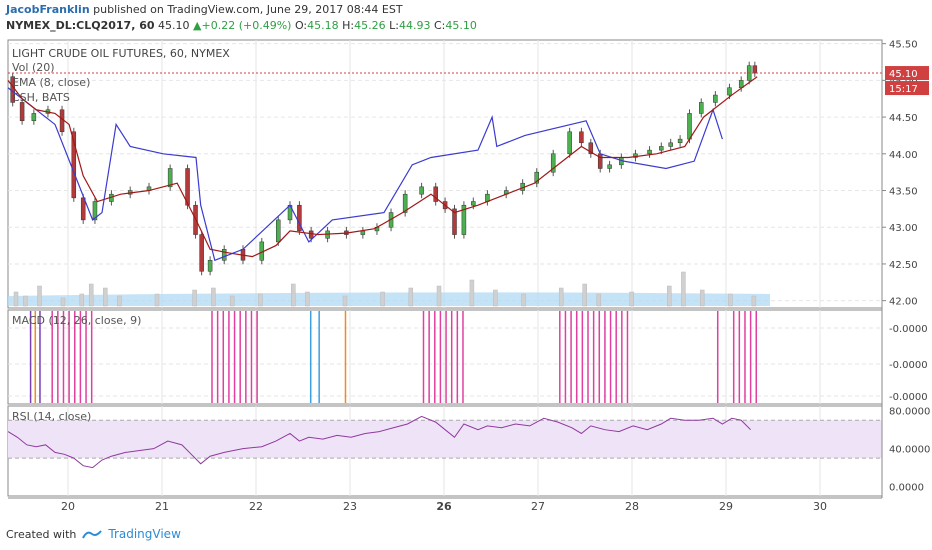 Image resolution: width=932 pixels, height=550 pixels. I want to click on x-tick-label: 29, so click(726, 506).